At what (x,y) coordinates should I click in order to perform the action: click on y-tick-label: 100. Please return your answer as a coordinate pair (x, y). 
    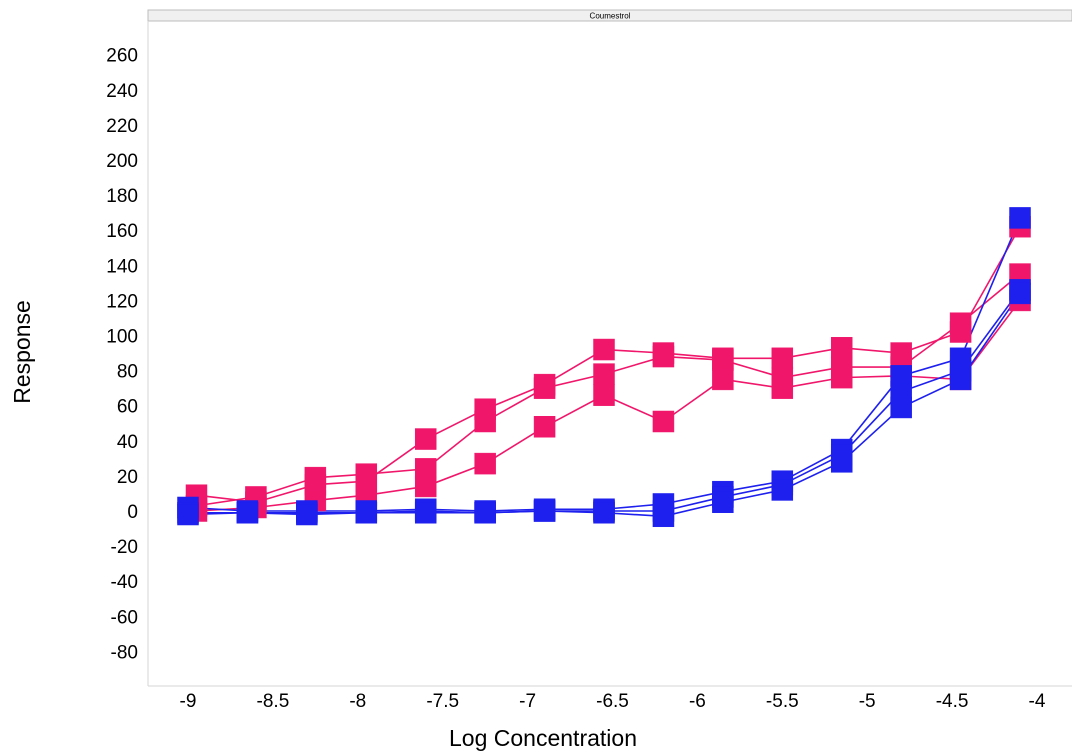
    Looking at the image, I should click on (122, 337).